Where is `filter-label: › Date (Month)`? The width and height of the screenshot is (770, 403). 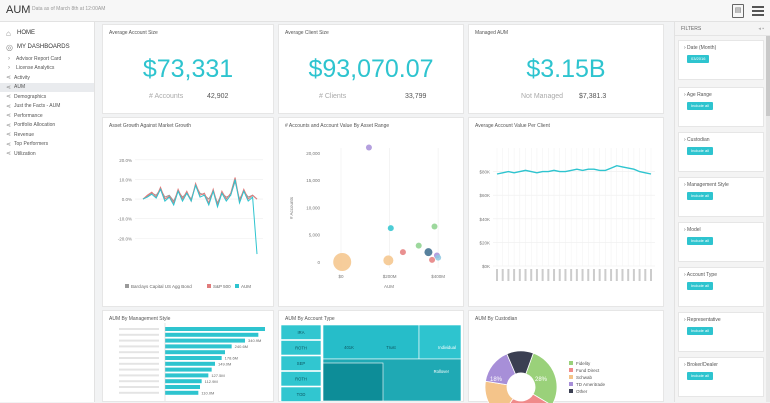
filter-label: › Date (Month) is located at coordinates (700, 48).